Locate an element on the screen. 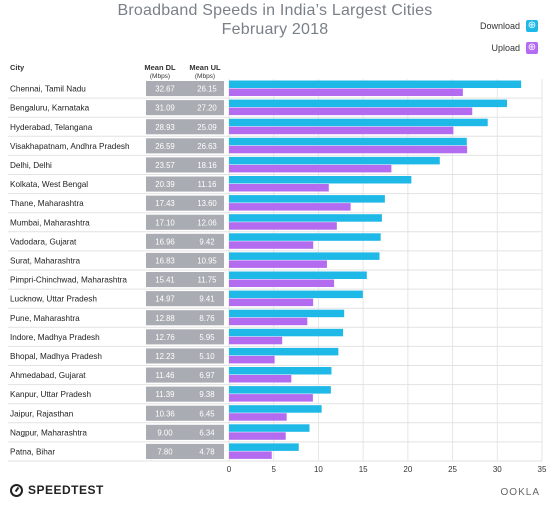 This screenshot has height=507, width=550. city-label-13: Indore, Madhya Pradesh is located at coordinates (55, 337).